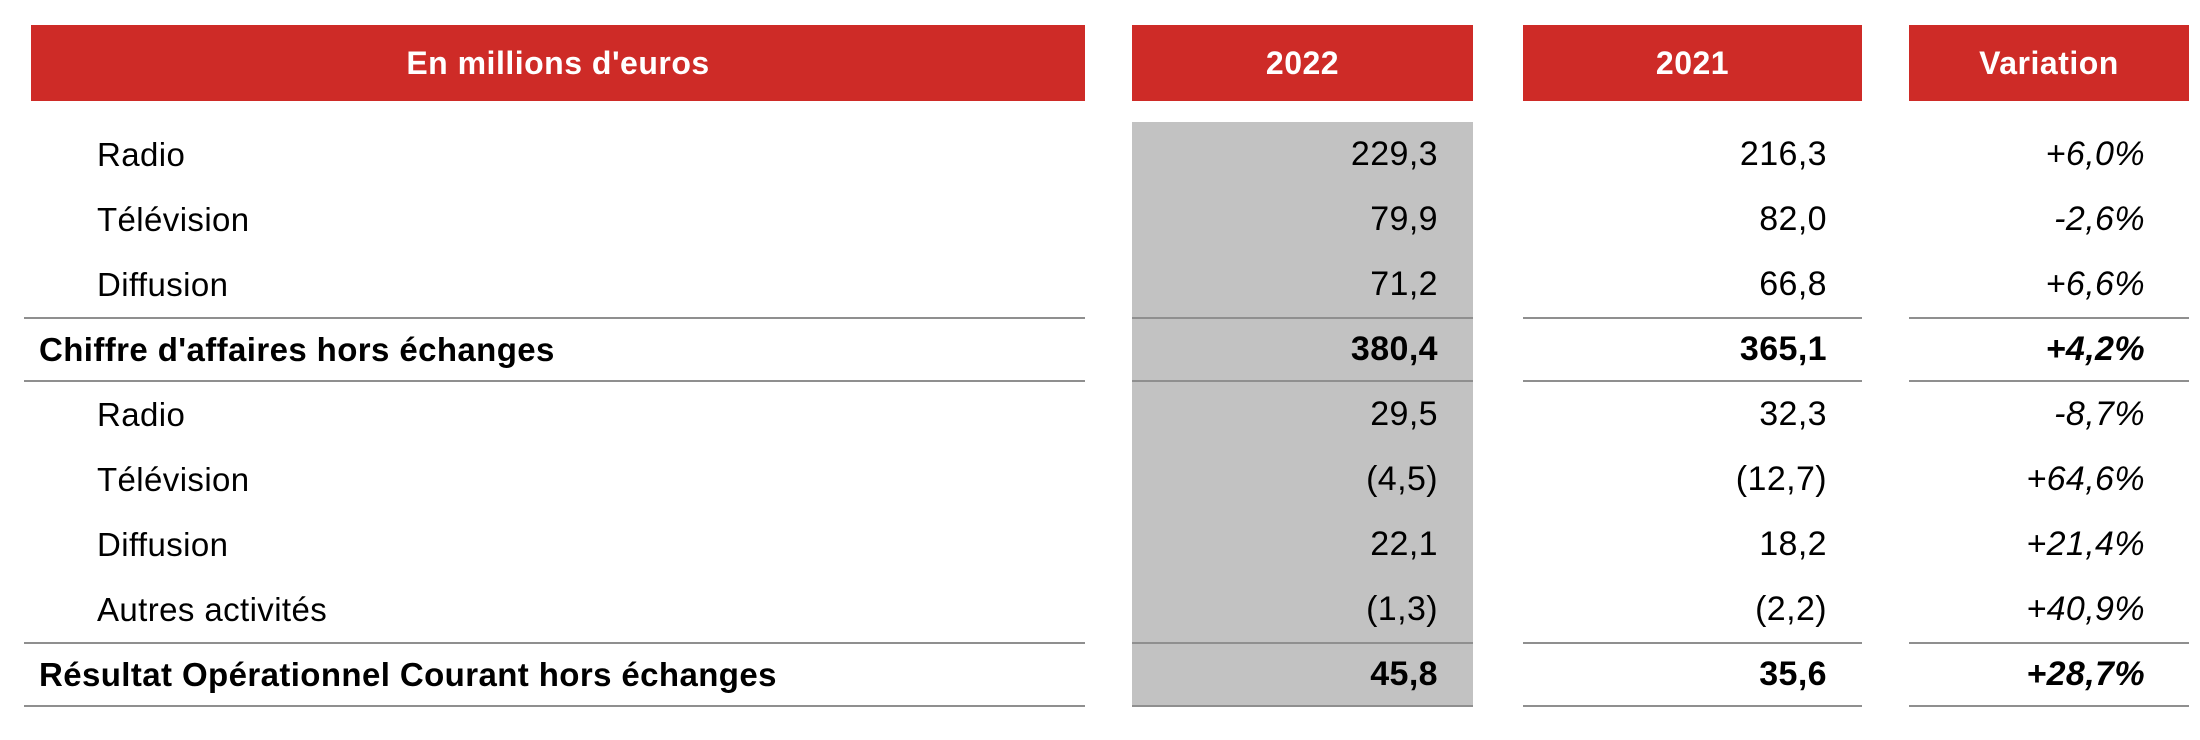 The image size is (2200, 740). What do you see at coordinates (1302, 219) in the screenshot?
I see `cell-2022-value: 79,9` at bounding box center [1302, 219].